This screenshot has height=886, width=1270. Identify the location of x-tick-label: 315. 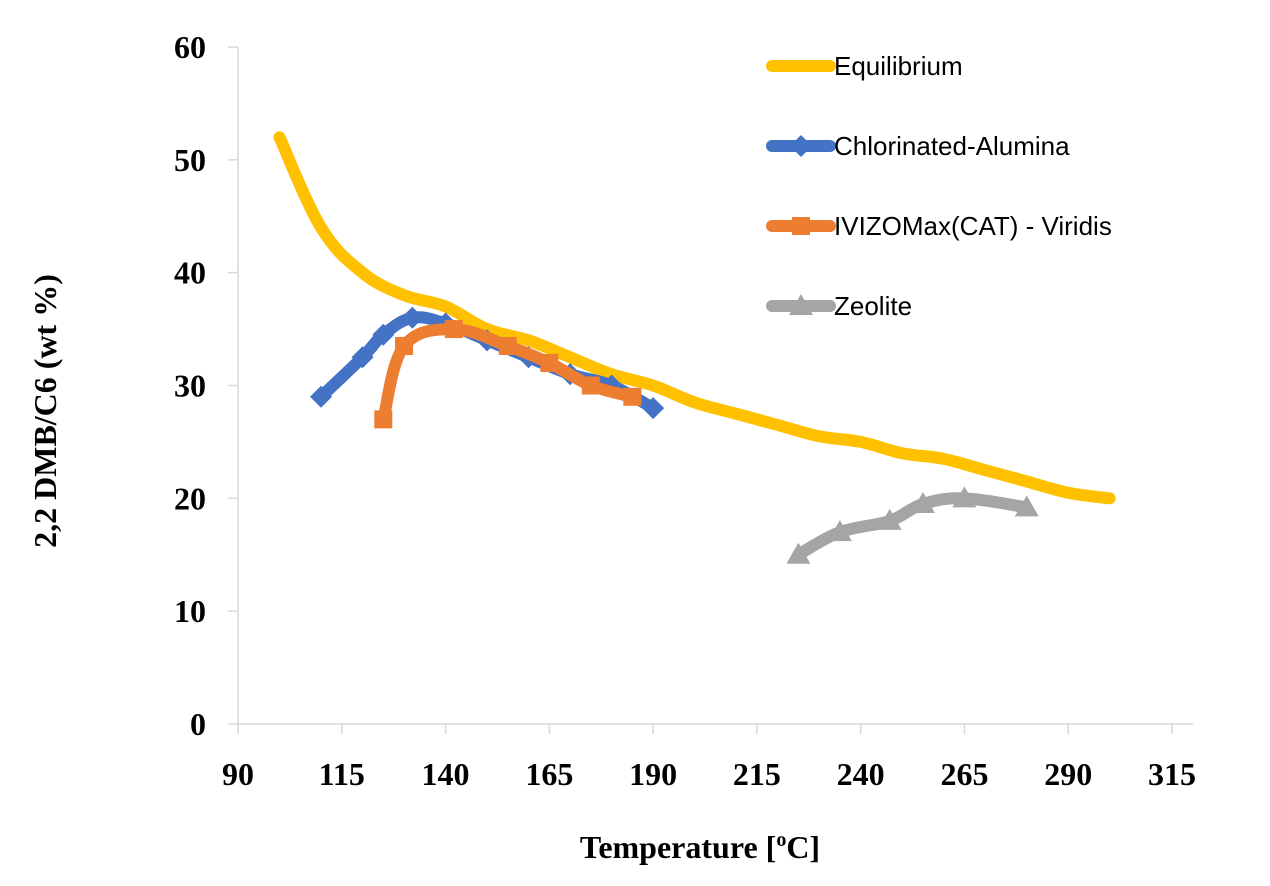
(1172, 774).